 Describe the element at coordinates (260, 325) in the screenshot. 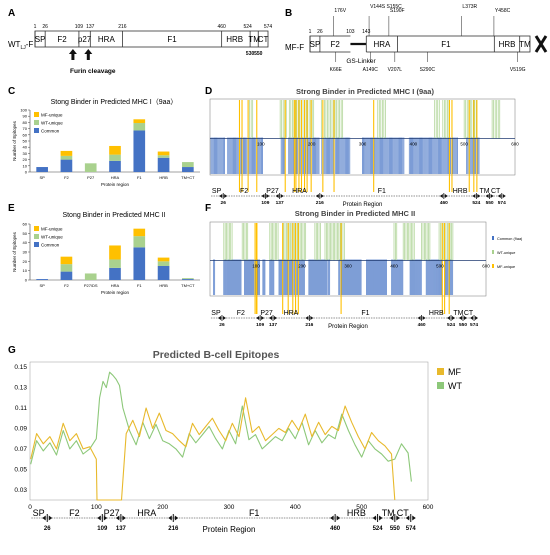

I see `boundary-label: 109` at that location.